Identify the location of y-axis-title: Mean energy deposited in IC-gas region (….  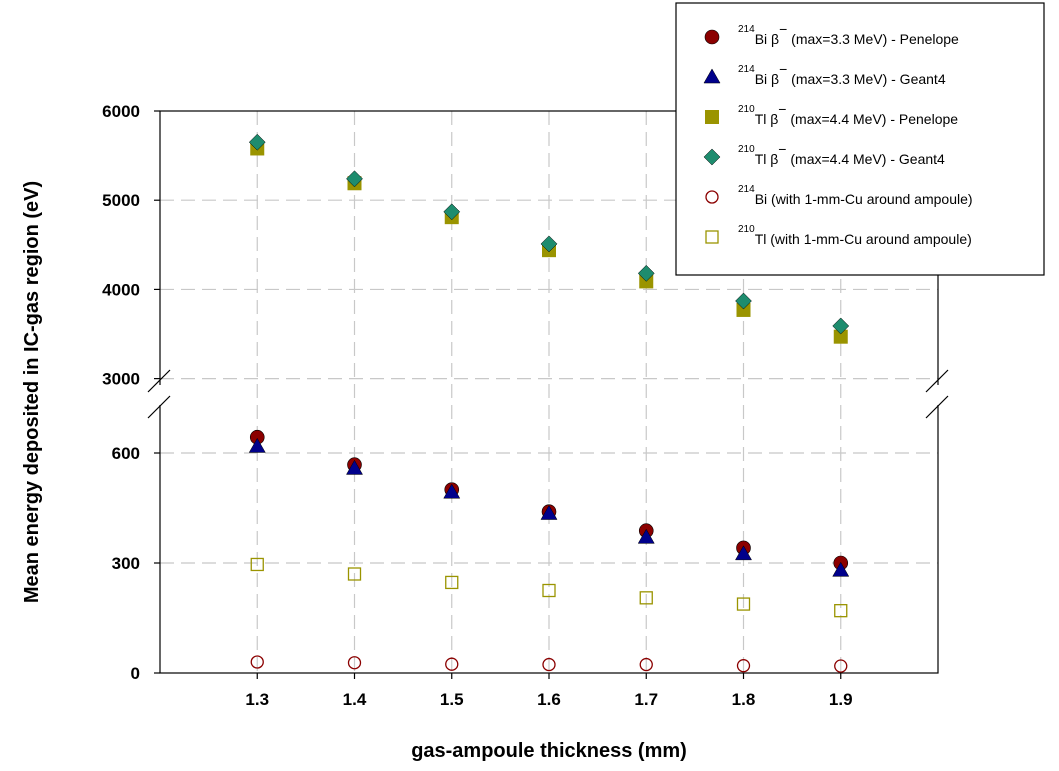
(32, 392).